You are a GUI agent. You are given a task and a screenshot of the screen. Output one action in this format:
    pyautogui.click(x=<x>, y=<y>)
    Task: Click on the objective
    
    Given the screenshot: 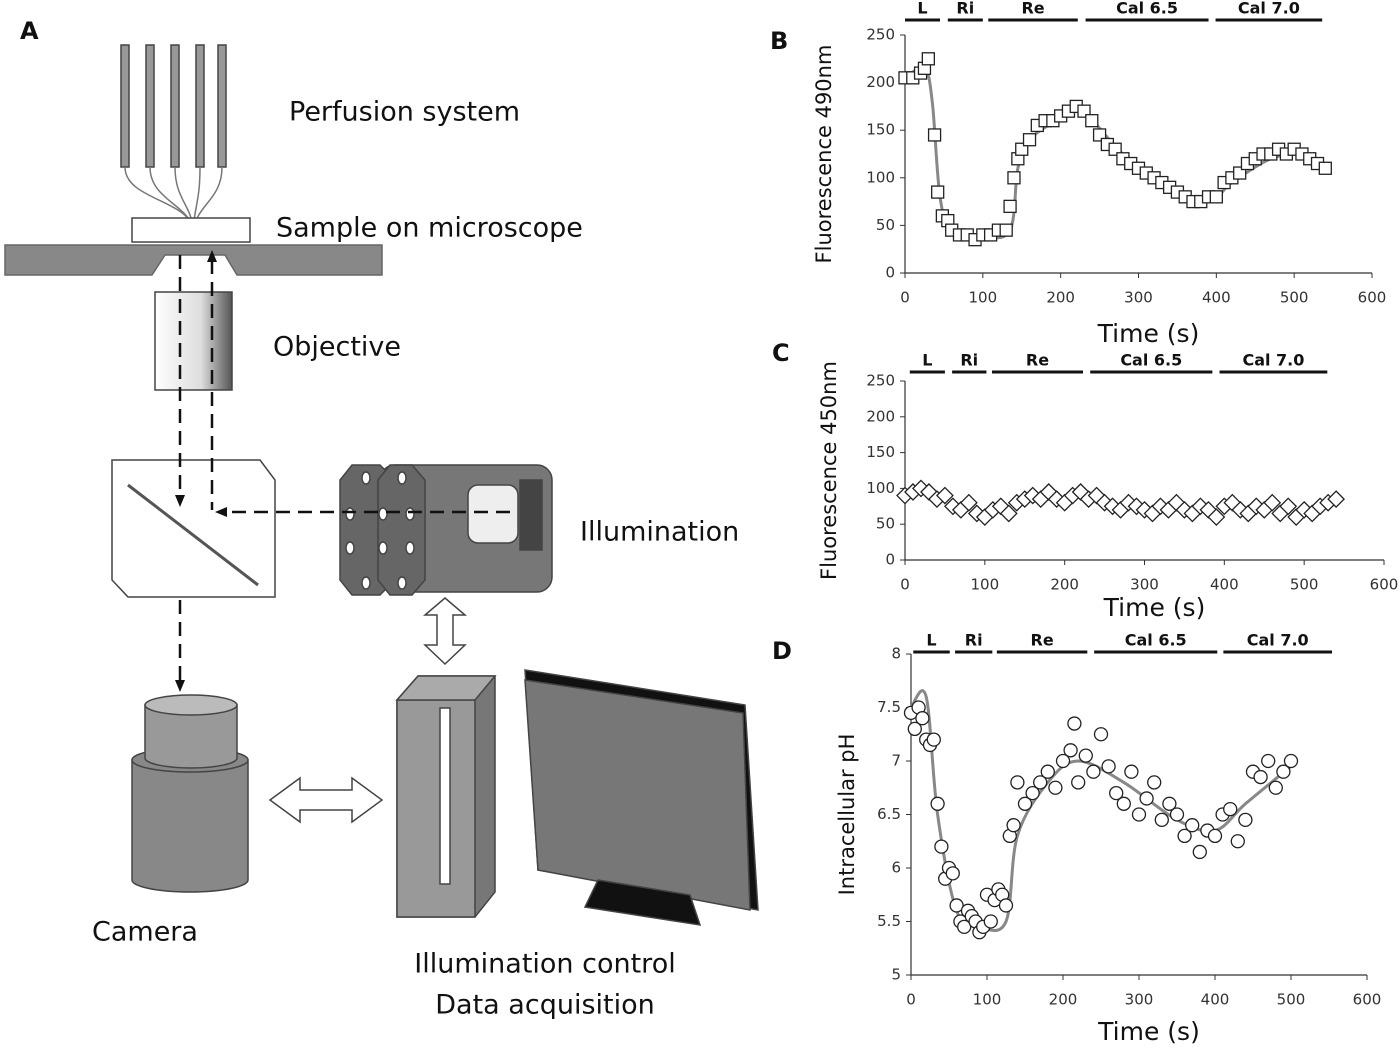 What is the action you would take?
    pyautogui.click(x=193, y=341)
    